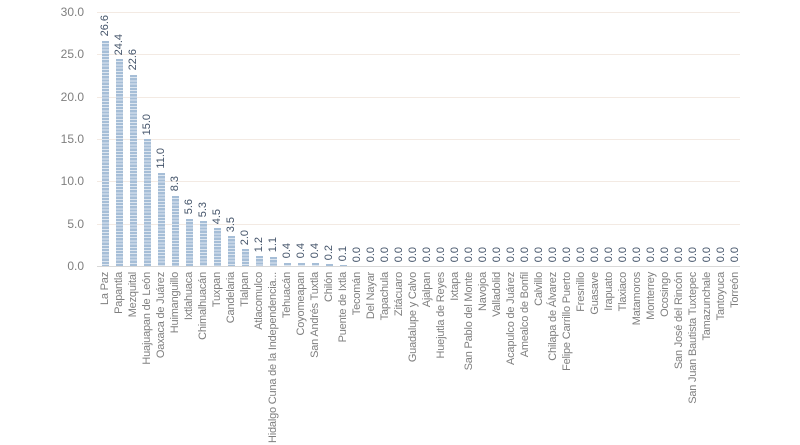  Describe the element at coordinates (146, 124) in the screenshot. I see `bar-value-label: 15.0` at that location.